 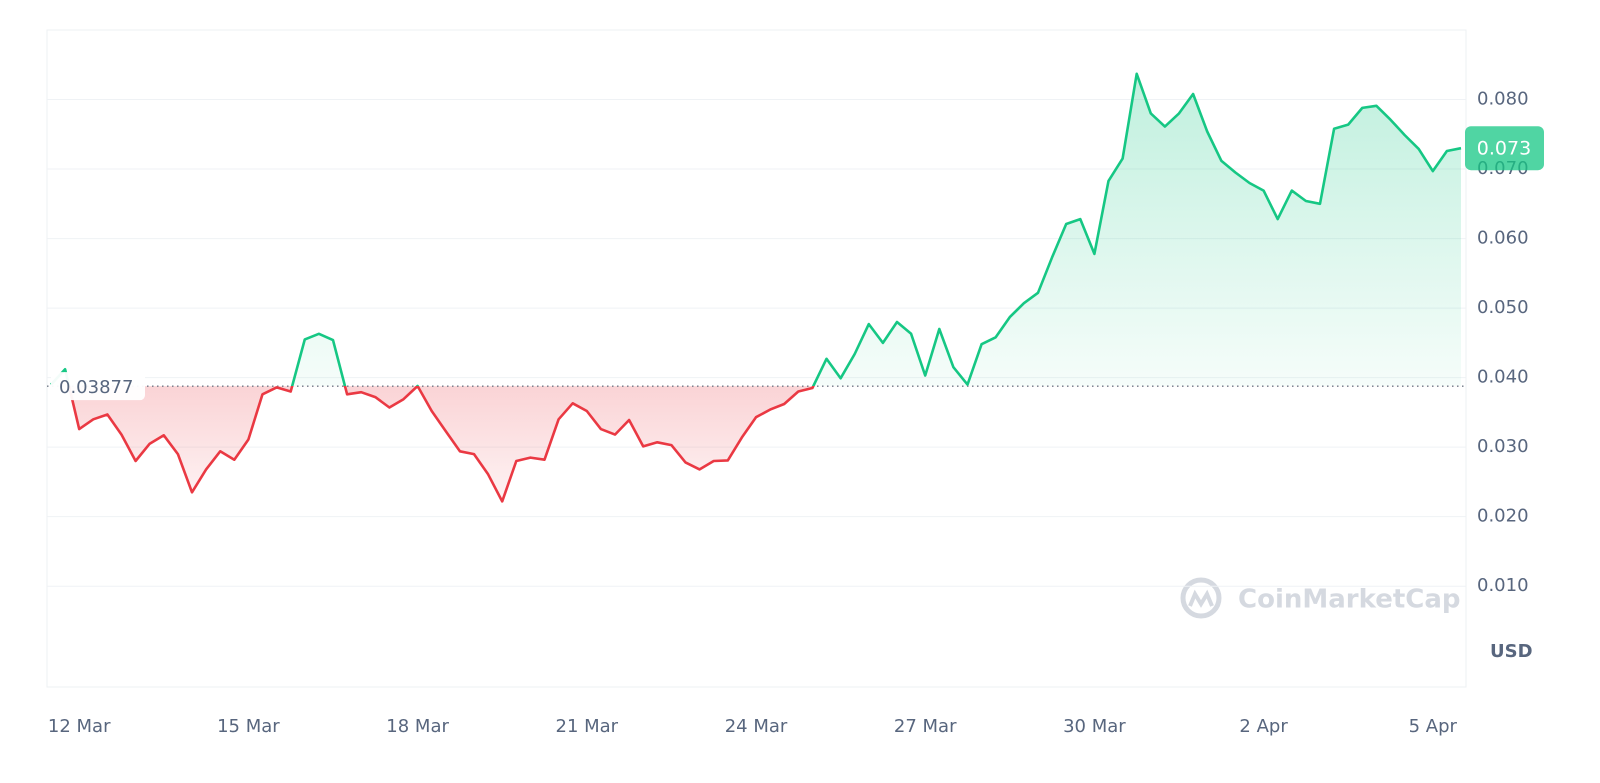 What do you see at coordinates (1503, 516) in the screenshot?
I see `y-tick-label: 0.020` at bounding box center [1503, 516].